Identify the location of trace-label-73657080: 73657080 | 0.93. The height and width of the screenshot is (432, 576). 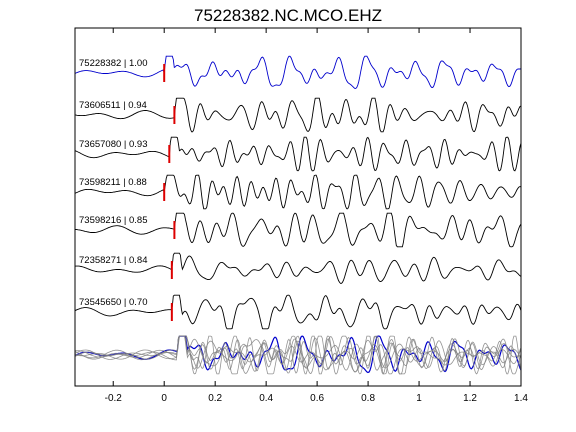
(113, 144).